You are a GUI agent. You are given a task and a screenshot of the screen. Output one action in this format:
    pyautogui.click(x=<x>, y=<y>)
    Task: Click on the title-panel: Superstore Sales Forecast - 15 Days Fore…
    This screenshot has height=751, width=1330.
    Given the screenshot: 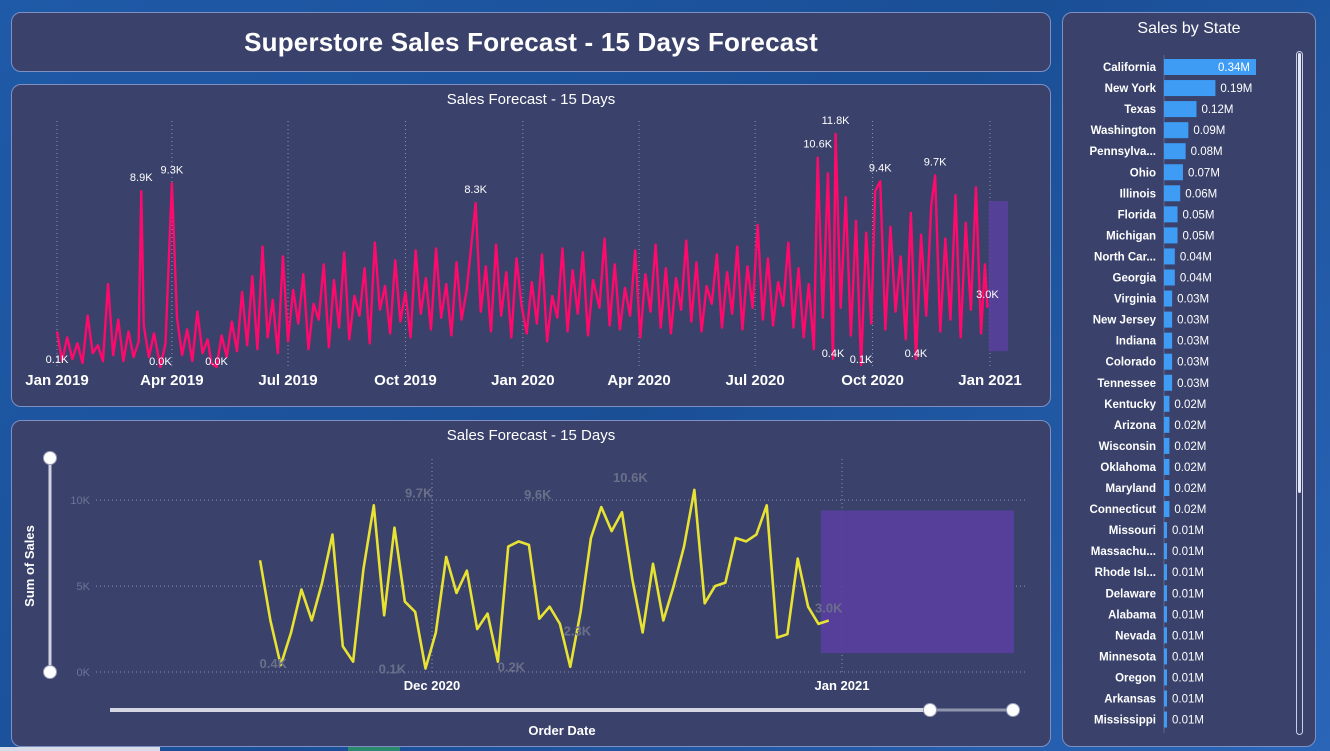 What is the action you would take?
    pyautogui.click(x=531, y=42)
    